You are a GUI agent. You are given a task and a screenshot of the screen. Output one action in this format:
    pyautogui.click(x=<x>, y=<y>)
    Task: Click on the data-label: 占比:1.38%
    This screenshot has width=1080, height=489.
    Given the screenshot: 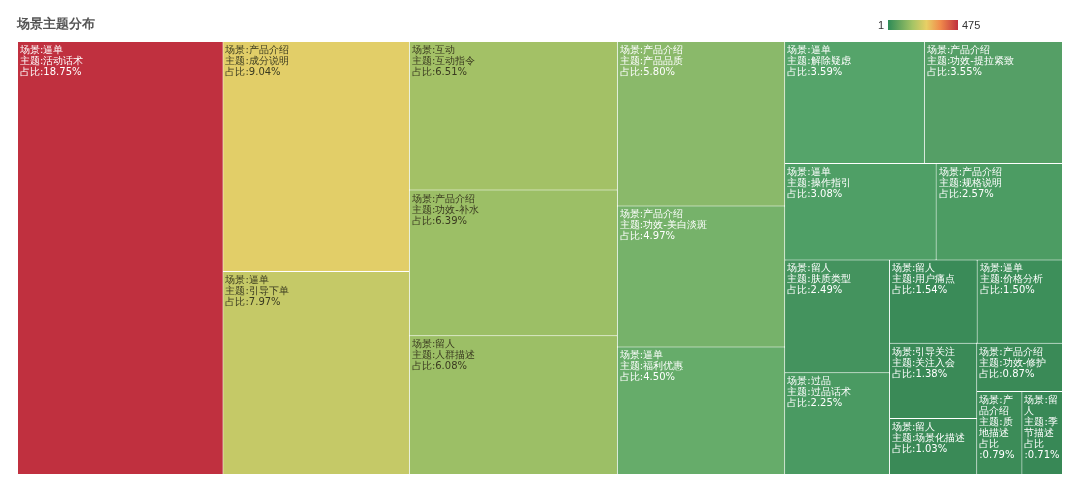 What is the action you would take?
    pyautogui.click(x=920, y=373)
    